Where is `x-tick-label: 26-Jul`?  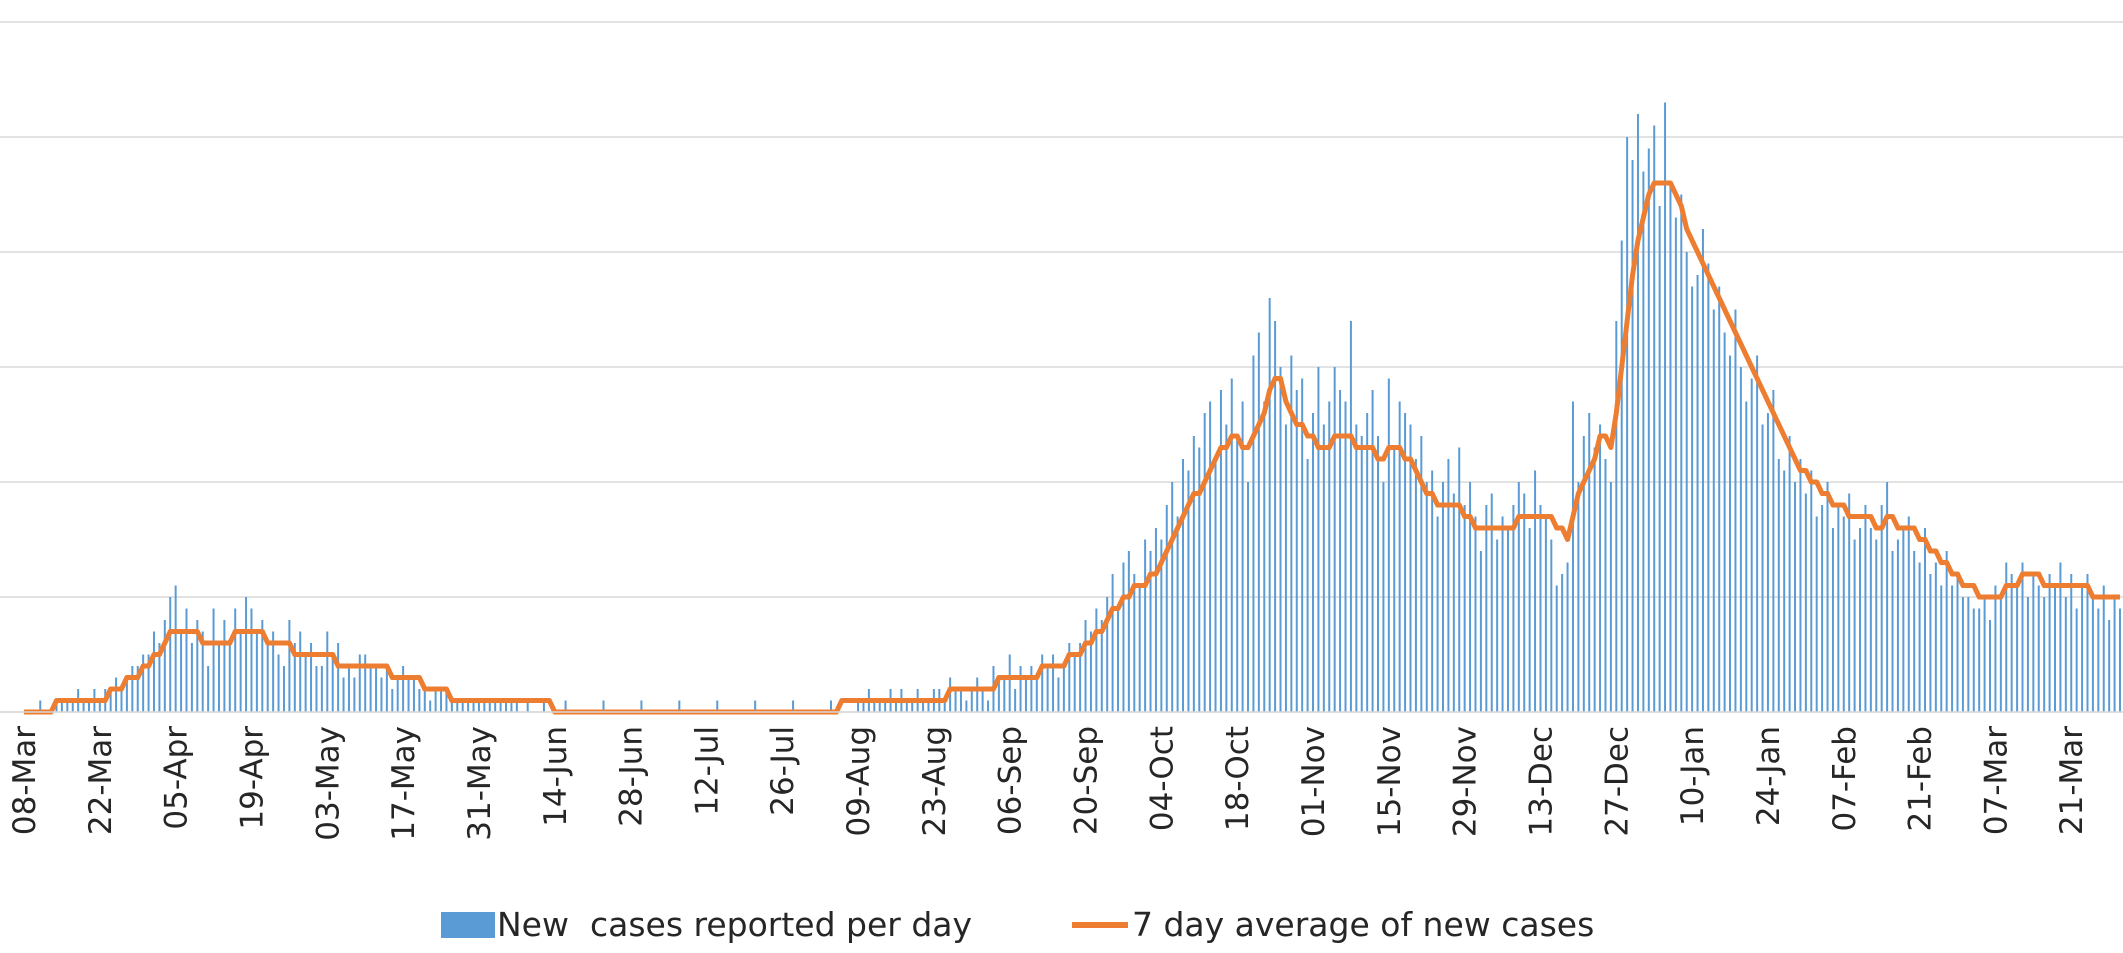
x-tick-label: 26-Jul is located at coordinates (783, 771).